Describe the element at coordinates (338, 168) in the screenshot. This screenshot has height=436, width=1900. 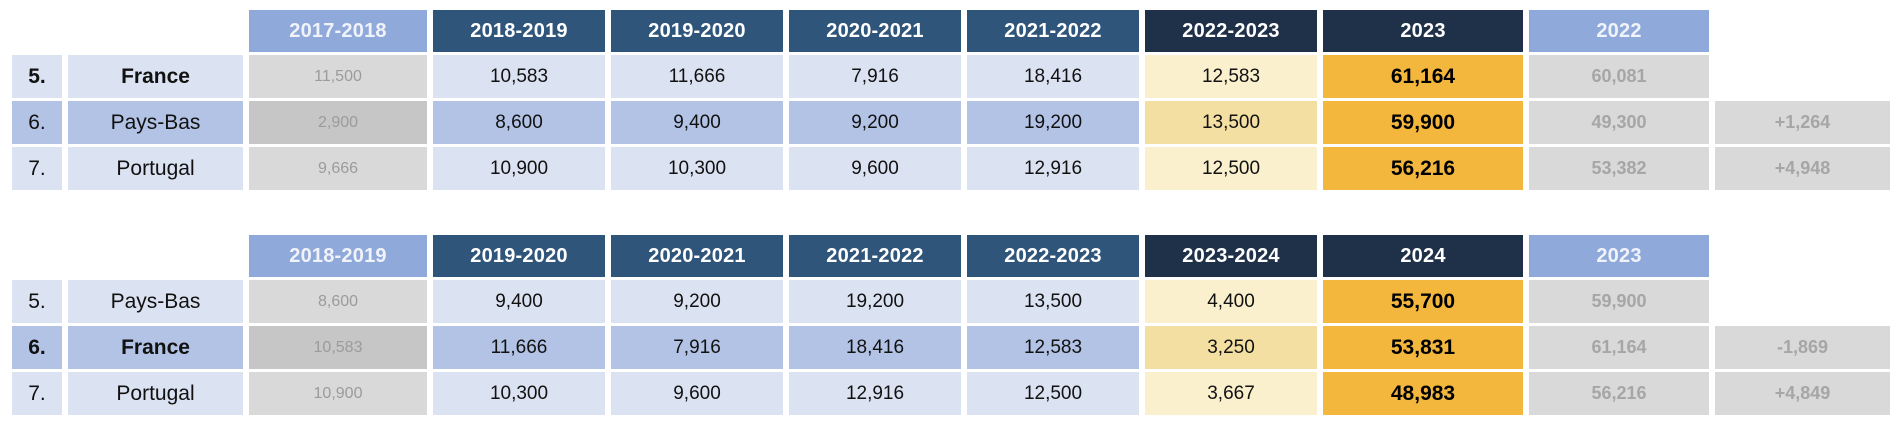
I see `value-cell: 9,666` at that location.